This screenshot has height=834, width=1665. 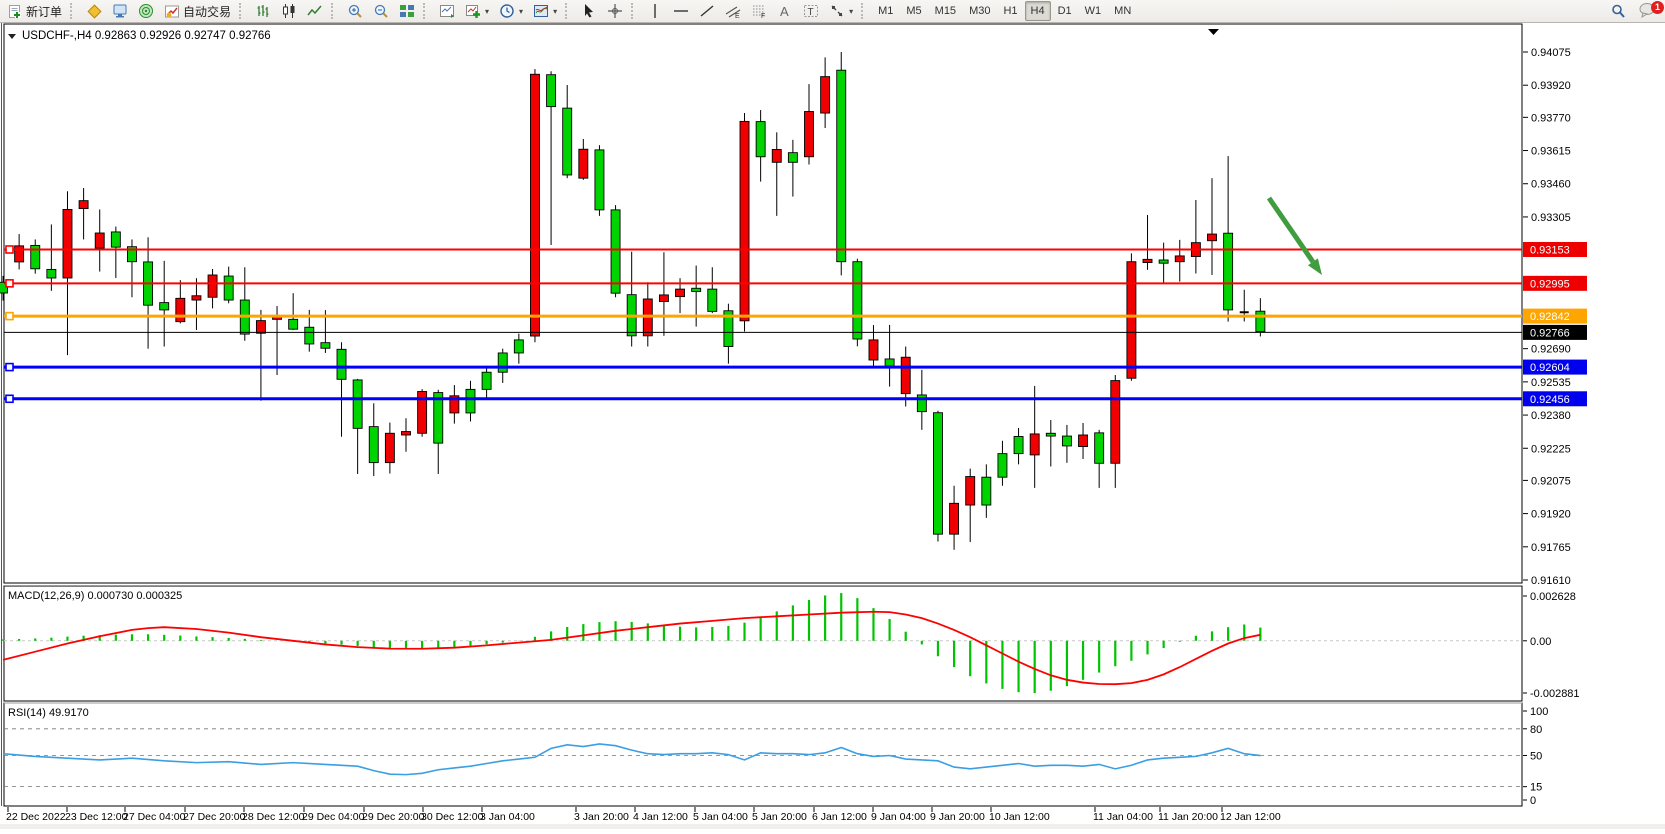 I want to click on trendline-icon, so click(x=706, y=11).